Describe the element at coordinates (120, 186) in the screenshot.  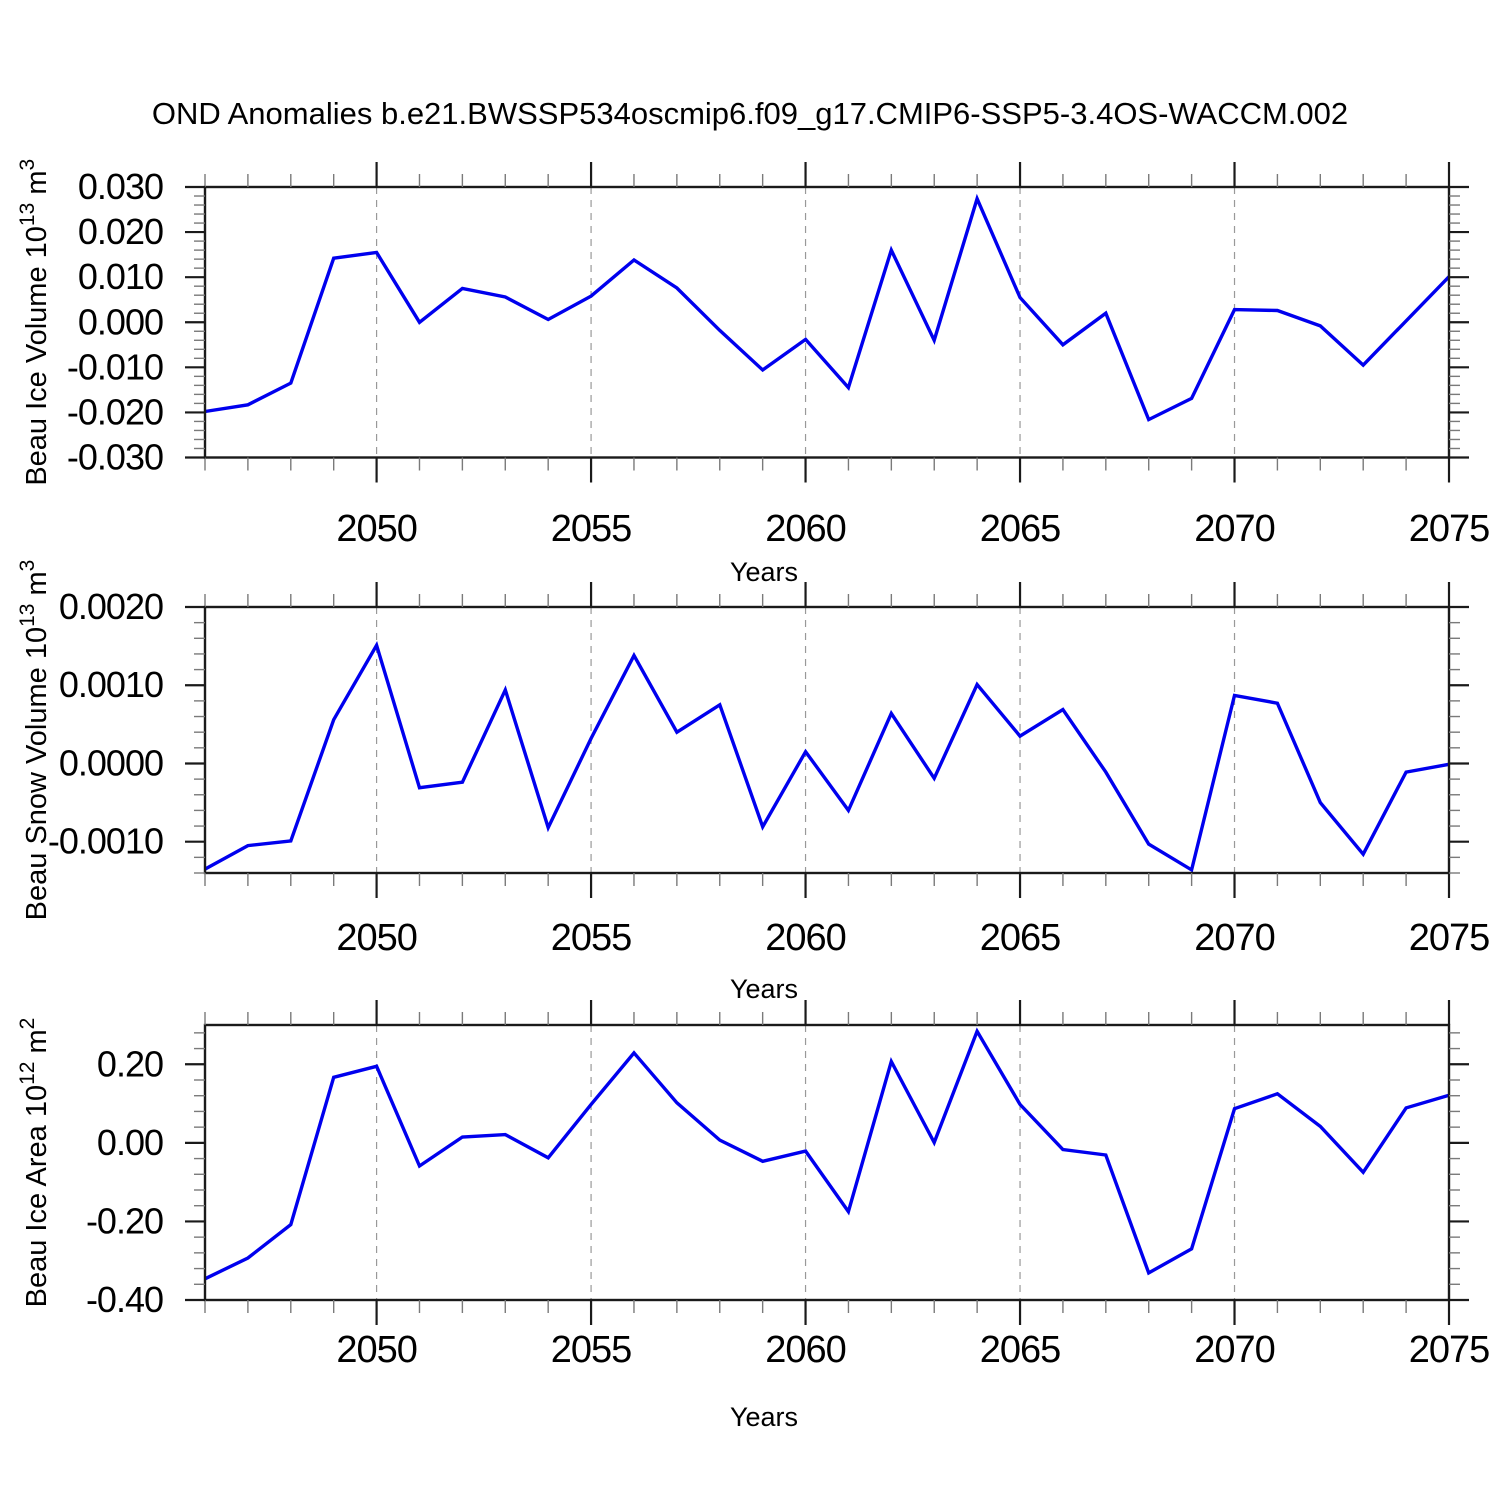
I see `y-tick-label: 0.030` at that location.